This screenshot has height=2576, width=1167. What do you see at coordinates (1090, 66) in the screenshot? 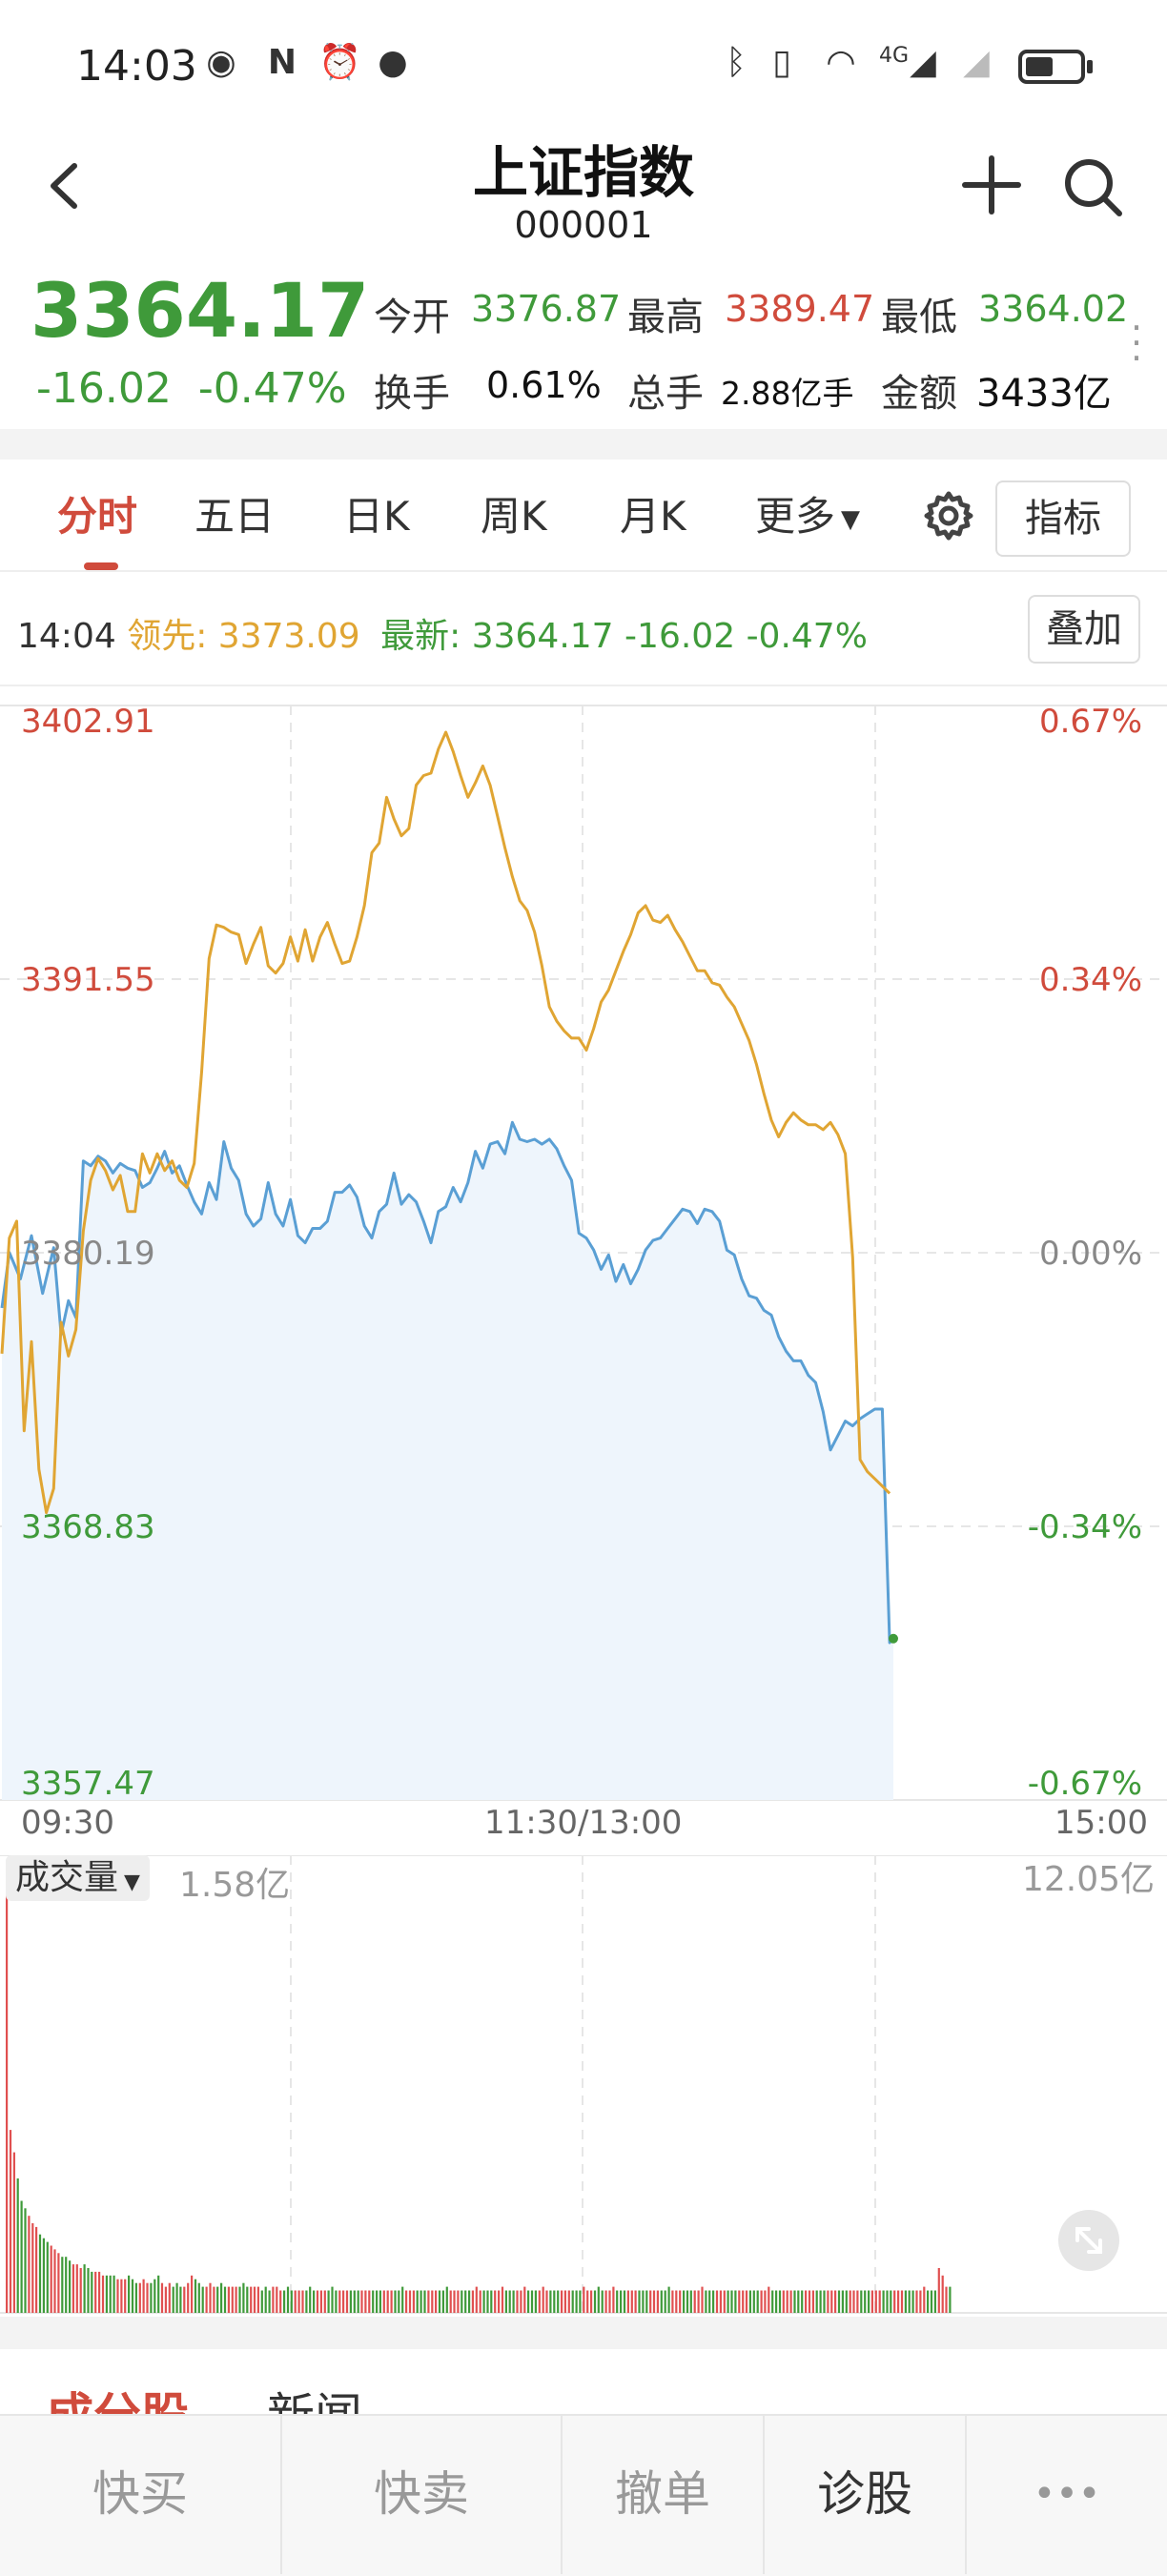
I see `battery-tip` at bounding box center [1090, 66].